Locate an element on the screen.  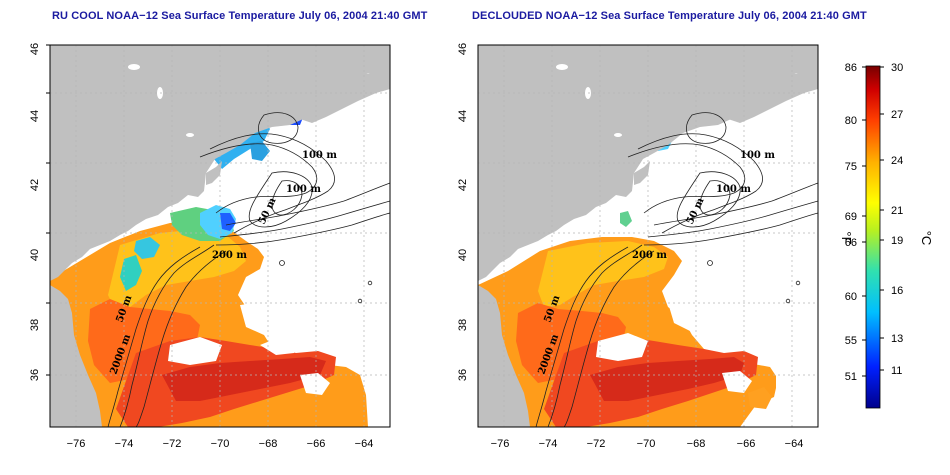
colorbar-gradient is located at coordinates (873, 237).